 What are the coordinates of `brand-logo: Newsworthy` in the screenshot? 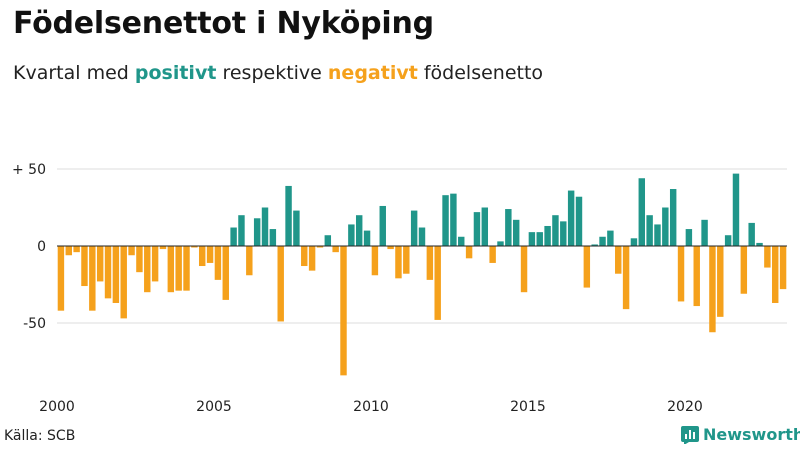 It's located at (740, 434).